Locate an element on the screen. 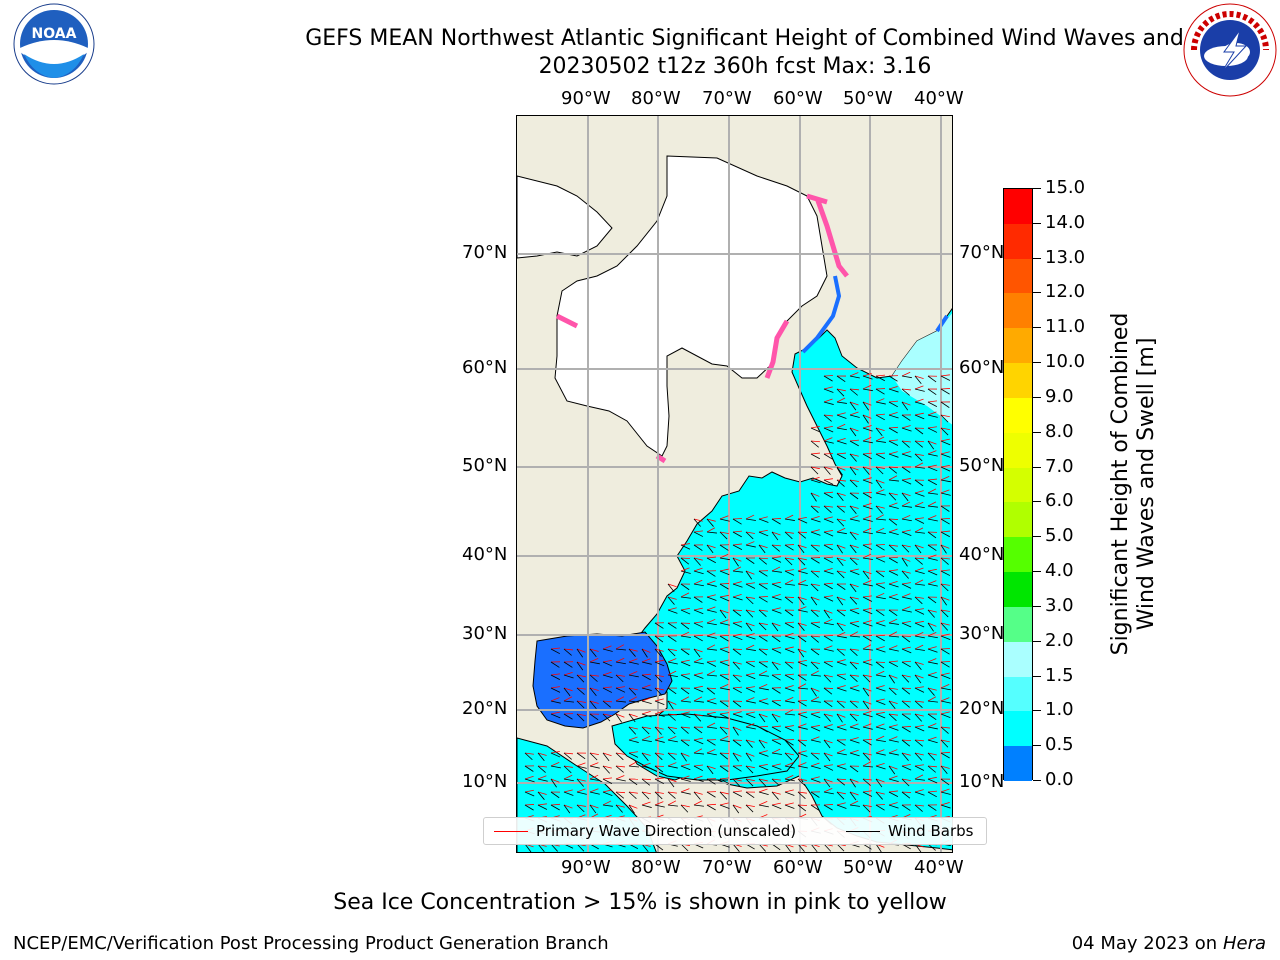 This screenshot has width=1280, height=960. colorbar-tick-mark is located at coordinates (1037, 641).